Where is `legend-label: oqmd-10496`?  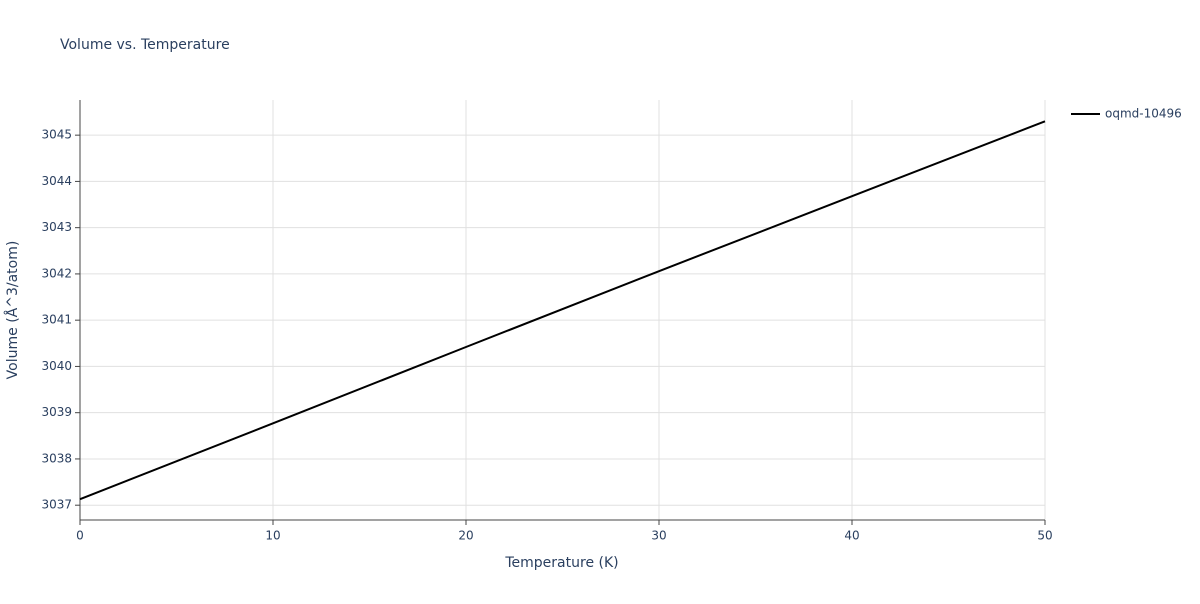
legend-label: oqmd-10496 is located at coordinates (1143, 114).